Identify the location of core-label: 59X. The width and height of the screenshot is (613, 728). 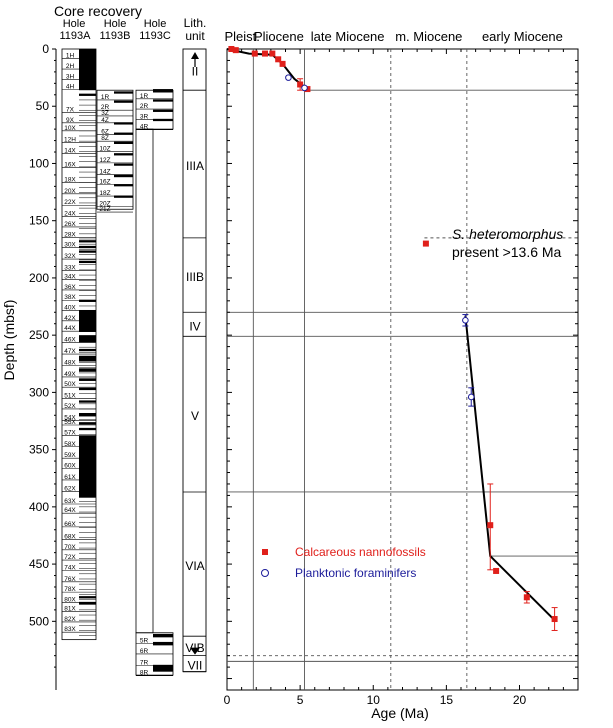
(70, 455).